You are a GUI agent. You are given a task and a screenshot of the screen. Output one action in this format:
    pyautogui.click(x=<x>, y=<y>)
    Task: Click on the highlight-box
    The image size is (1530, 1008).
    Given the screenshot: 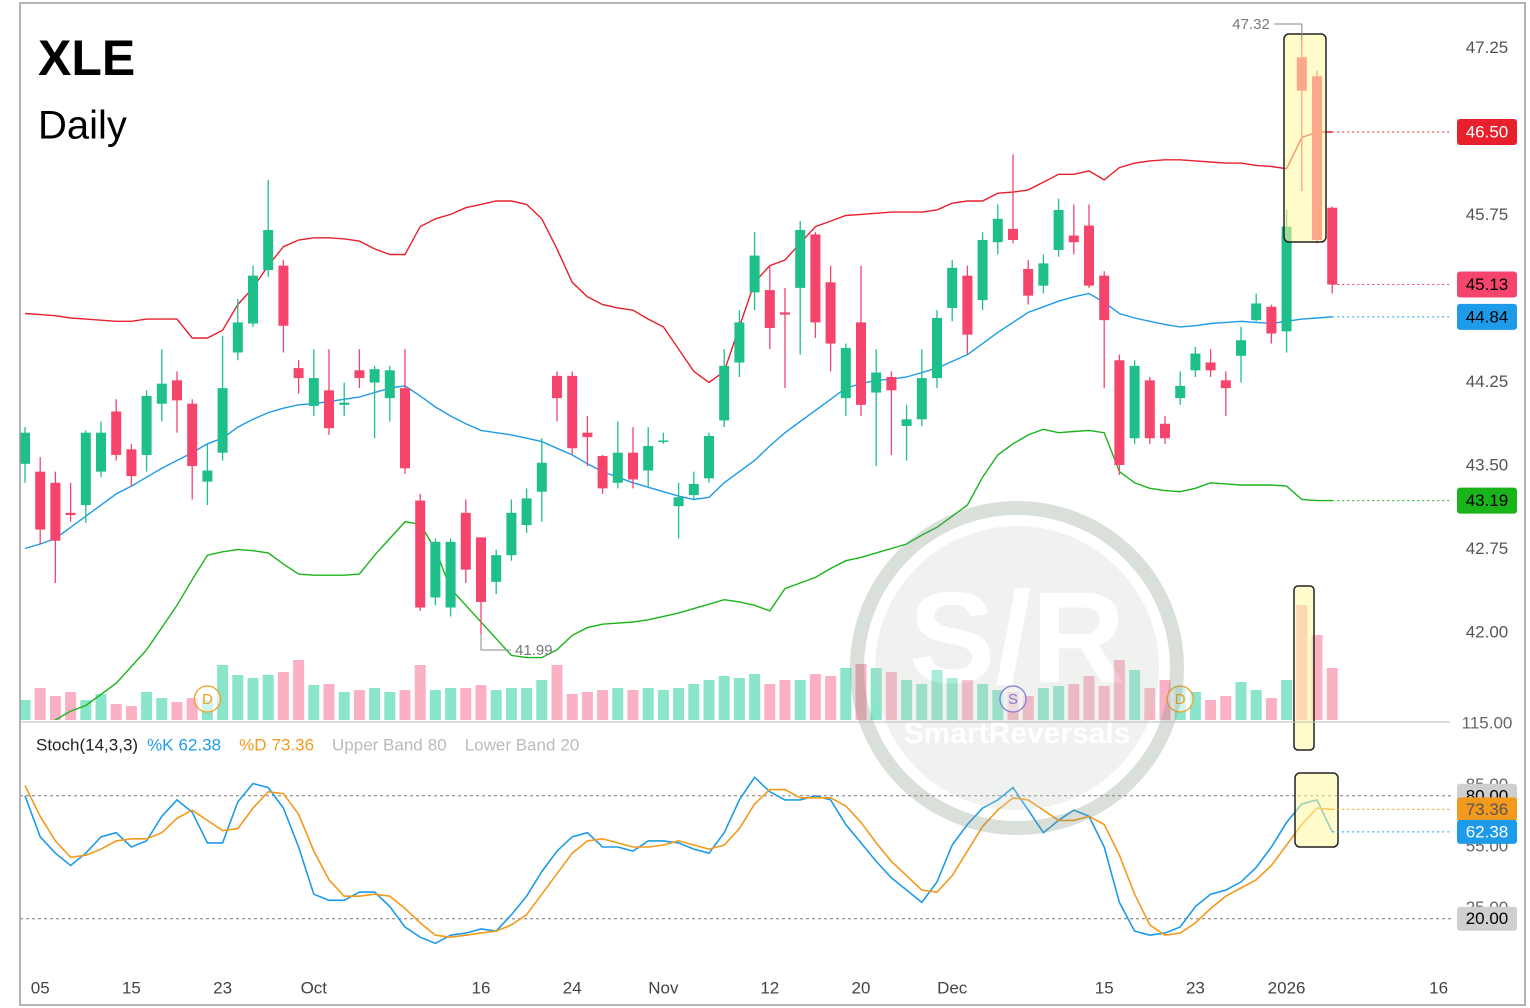 What is the action you would take?
    pyautogui.click(x=1316, y=810)
    